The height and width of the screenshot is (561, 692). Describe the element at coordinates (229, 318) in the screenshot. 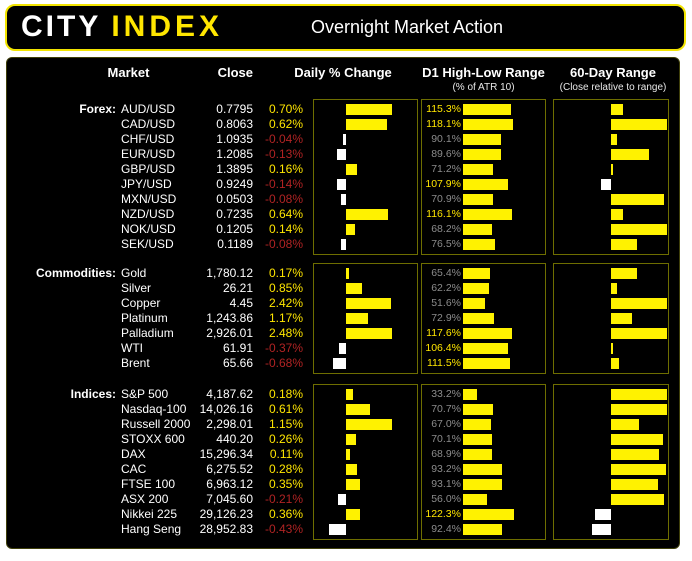

I see `close-value: 1,243.86` at that location.